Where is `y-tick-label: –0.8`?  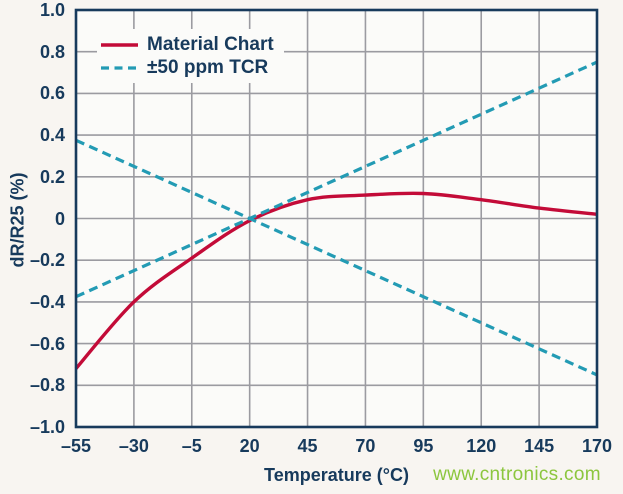 y-tick-label: –0.8 is located at coordinates (47, 385).